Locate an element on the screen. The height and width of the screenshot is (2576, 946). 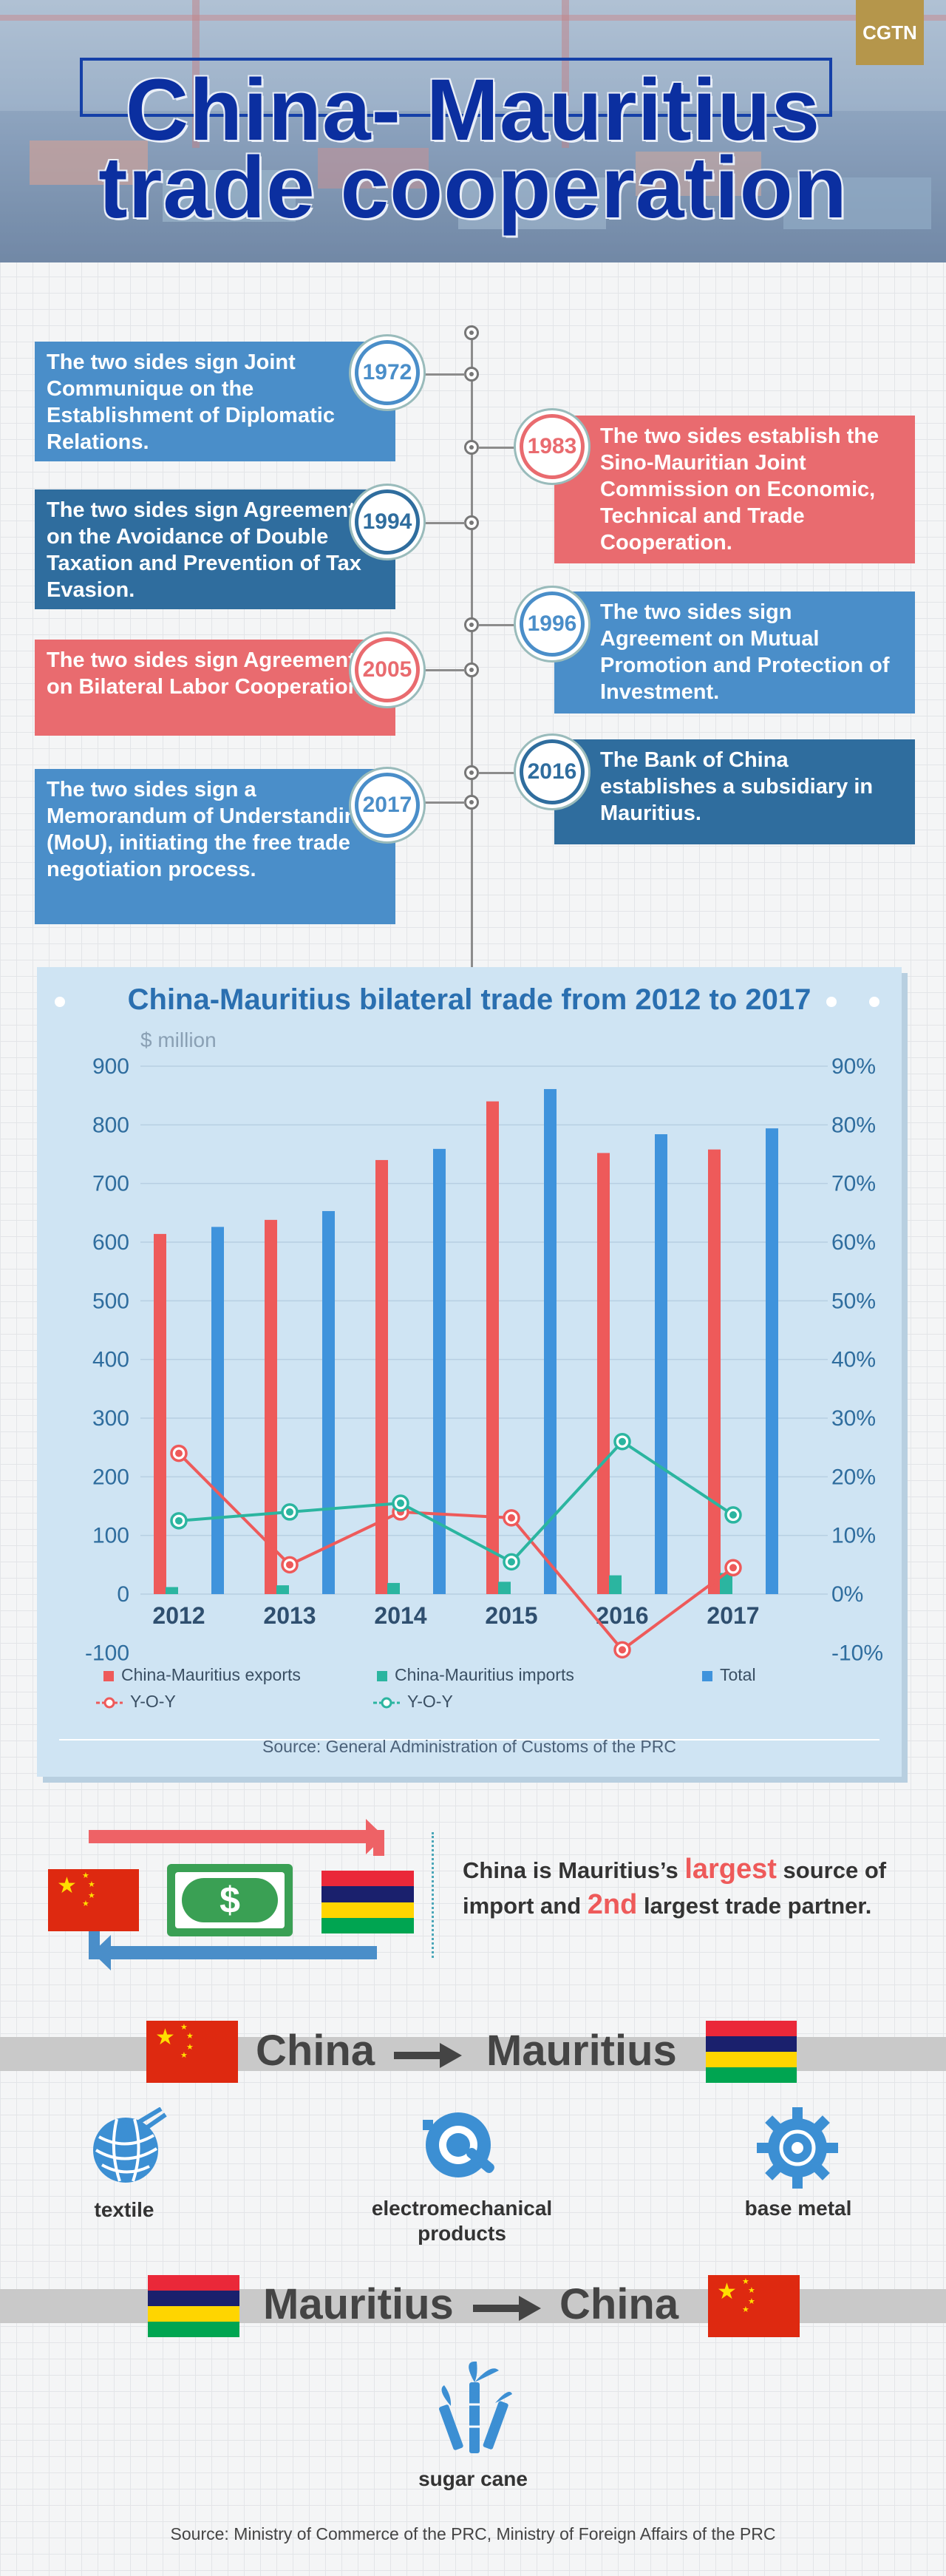
bar-china-mauritius-imports-2017 is located at coordinates (726, 1583).